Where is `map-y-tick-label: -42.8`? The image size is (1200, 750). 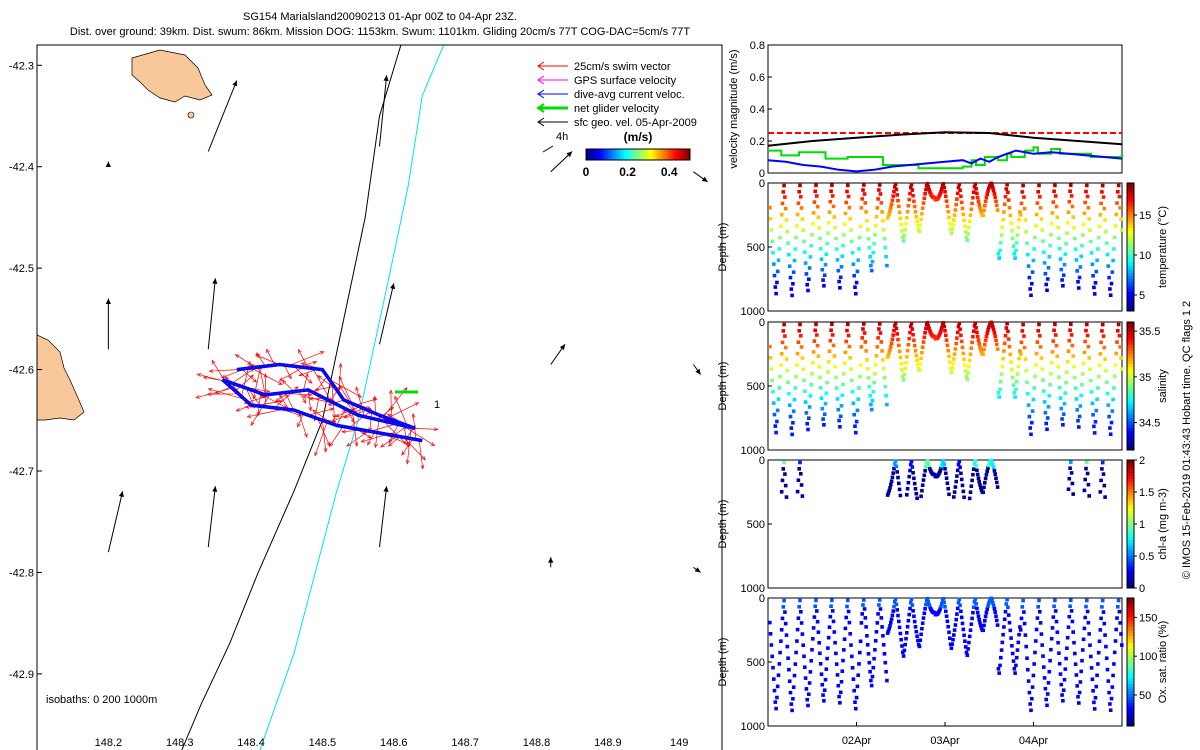 map-y-tick-label: -42.8 is located at coordinates (21, 573).